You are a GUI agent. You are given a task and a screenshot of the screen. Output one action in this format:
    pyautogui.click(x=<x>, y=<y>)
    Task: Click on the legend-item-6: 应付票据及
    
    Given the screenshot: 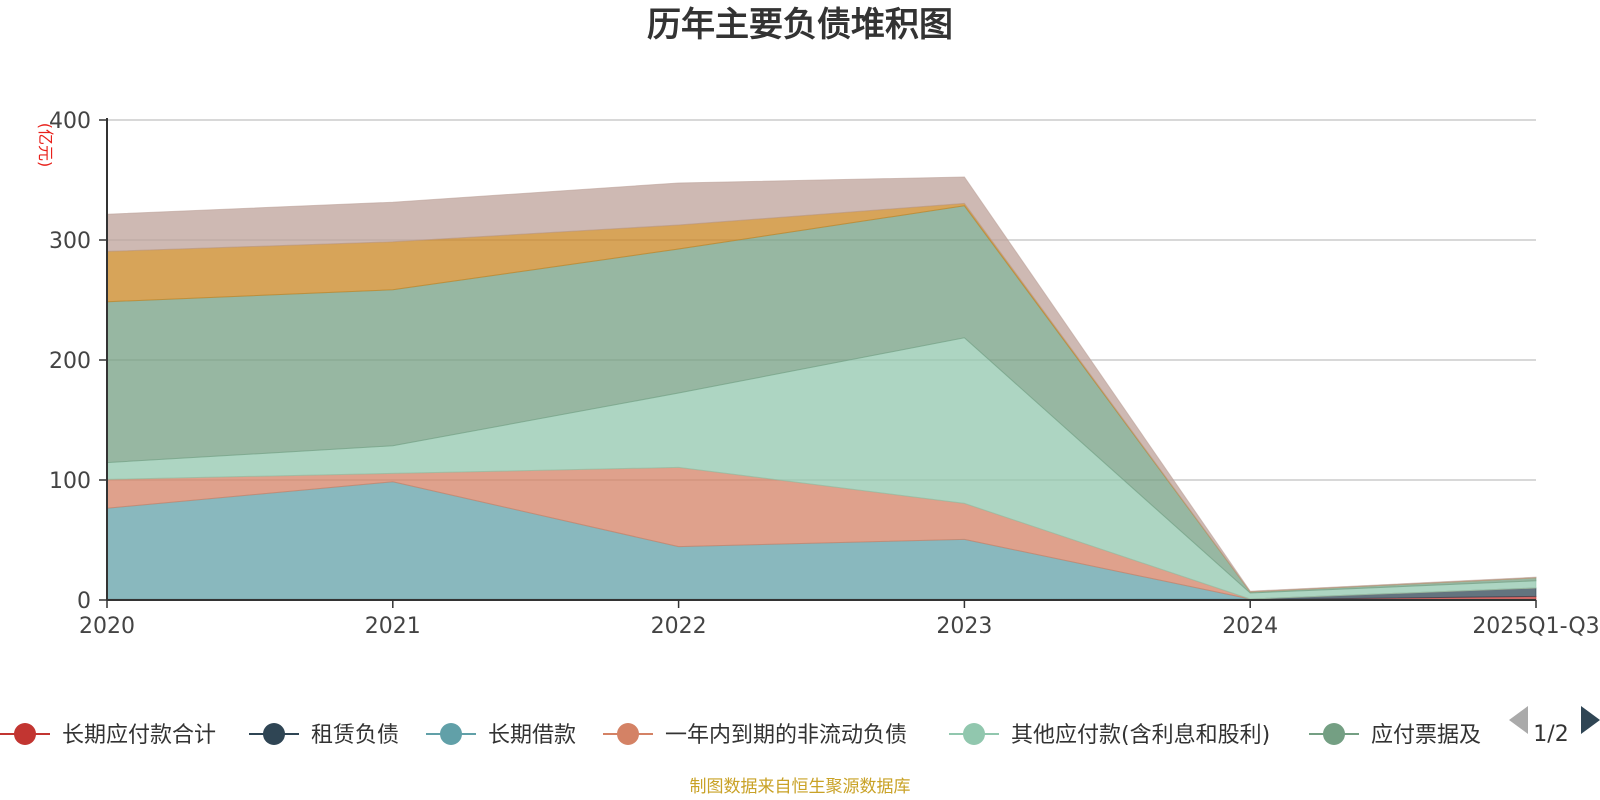 What is the action you would take?
    pyautogui.click(x=1395, y=735)
    